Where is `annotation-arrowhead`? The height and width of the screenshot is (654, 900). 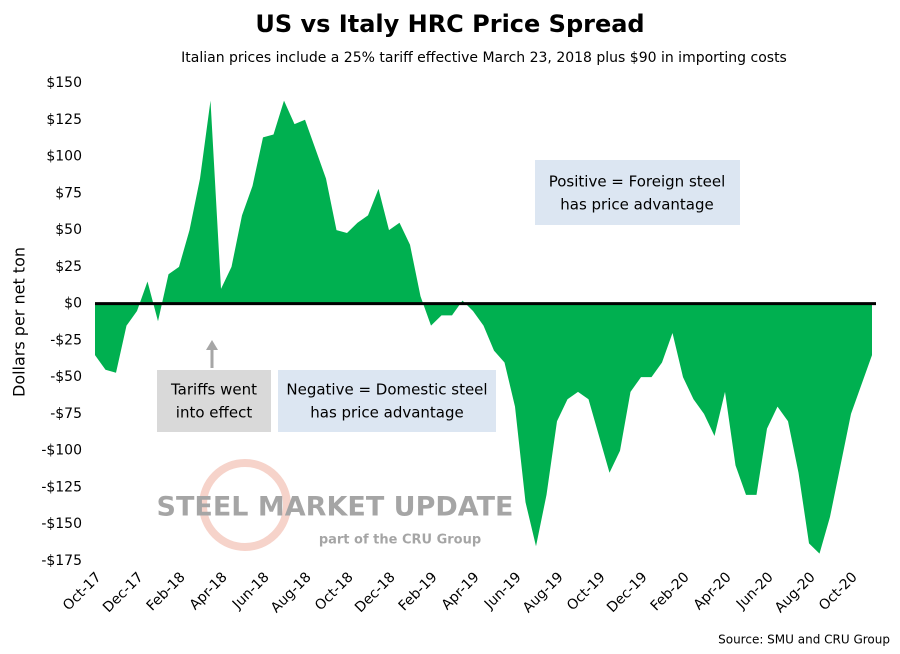 annotation-arrowhead is located at coordinates (212, 345).